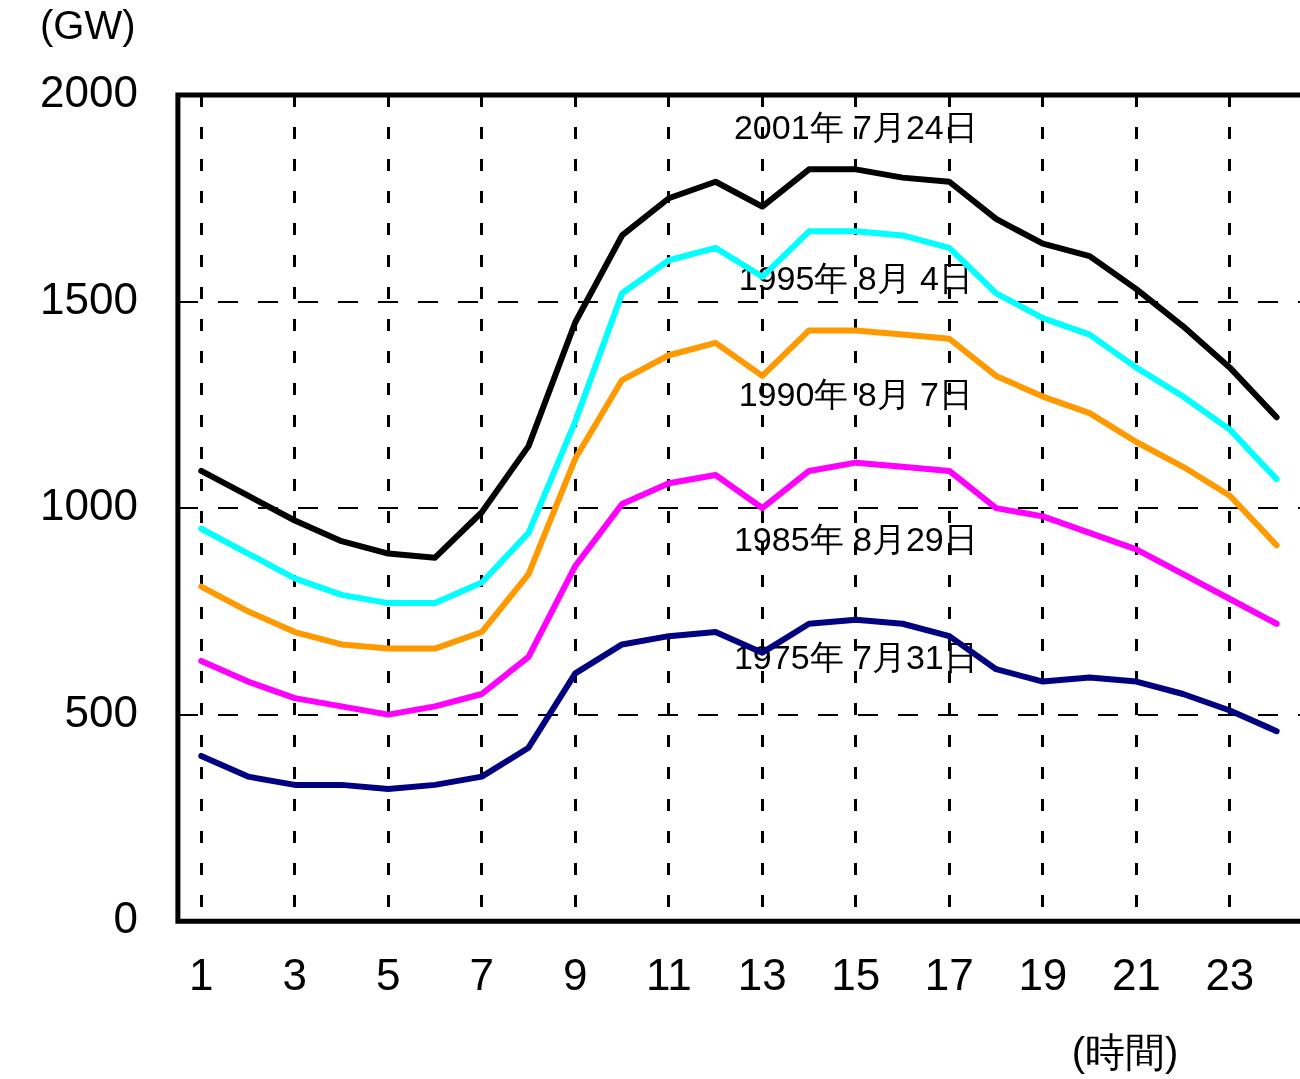 The height and width of the screenshot is (1079, 1300). Describe the element at coordinates (1125, 1052) in the screenshot. I see `x-axis-title: (時間)` at that location.